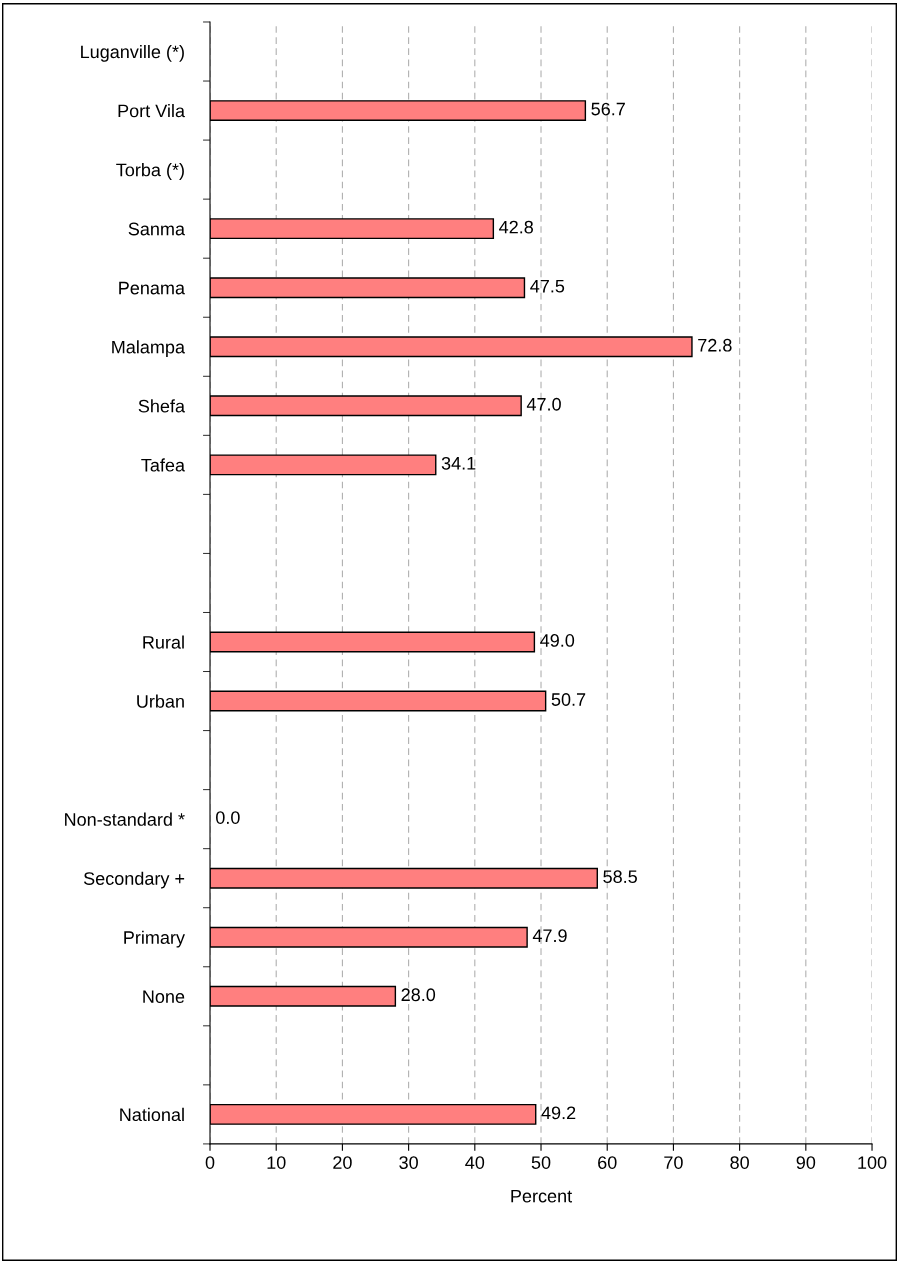 The image size is (899, 1264). What do you see at coordinates (806, 1162) in the screenshot?
I see `x-tick-label: 90` at bounding box center [806, 1162].